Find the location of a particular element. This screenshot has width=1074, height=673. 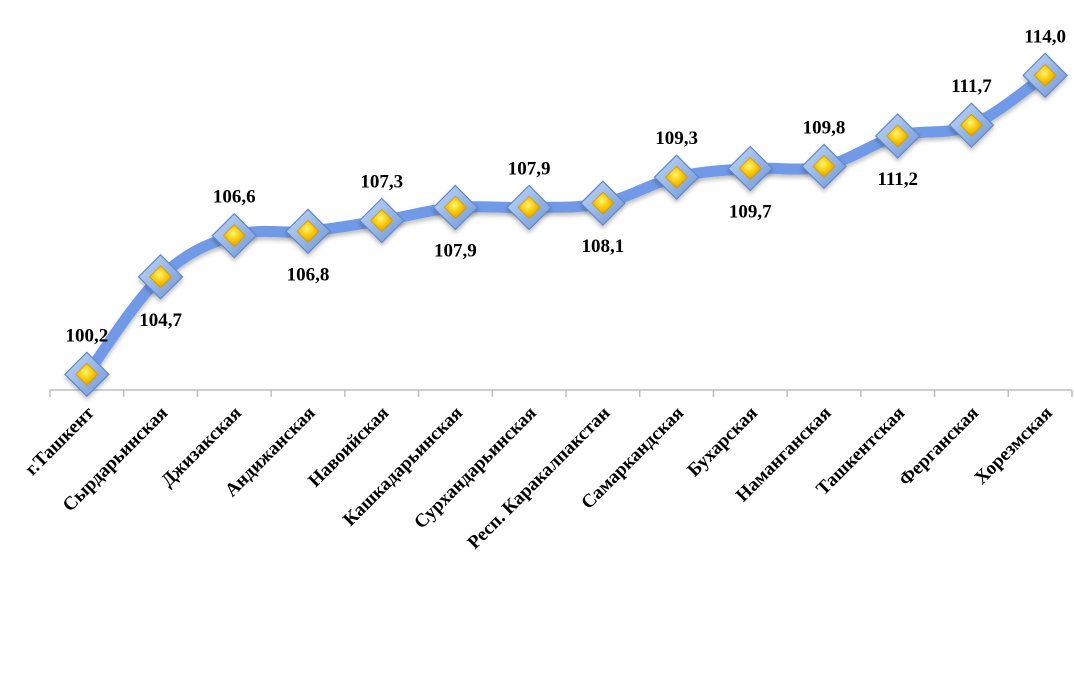

x-axis is located at coordinates (561, 393).